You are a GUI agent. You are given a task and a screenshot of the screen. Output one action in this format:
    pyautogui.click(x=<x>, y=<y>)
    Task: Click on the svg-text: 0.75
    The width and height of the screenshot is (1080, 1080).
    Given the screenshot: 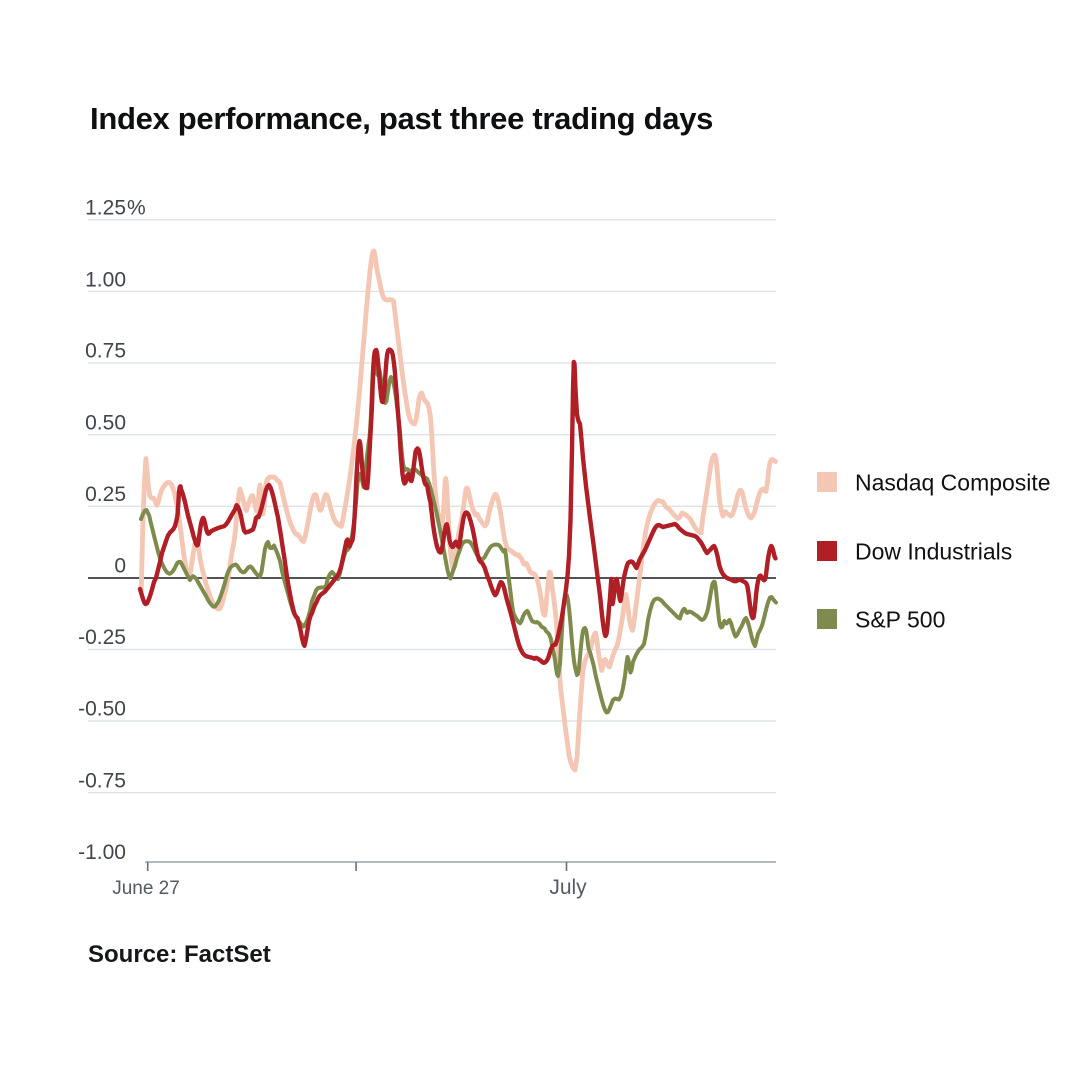 What is the action you would take?
    pyautogui.click(x=105, y=351)
    